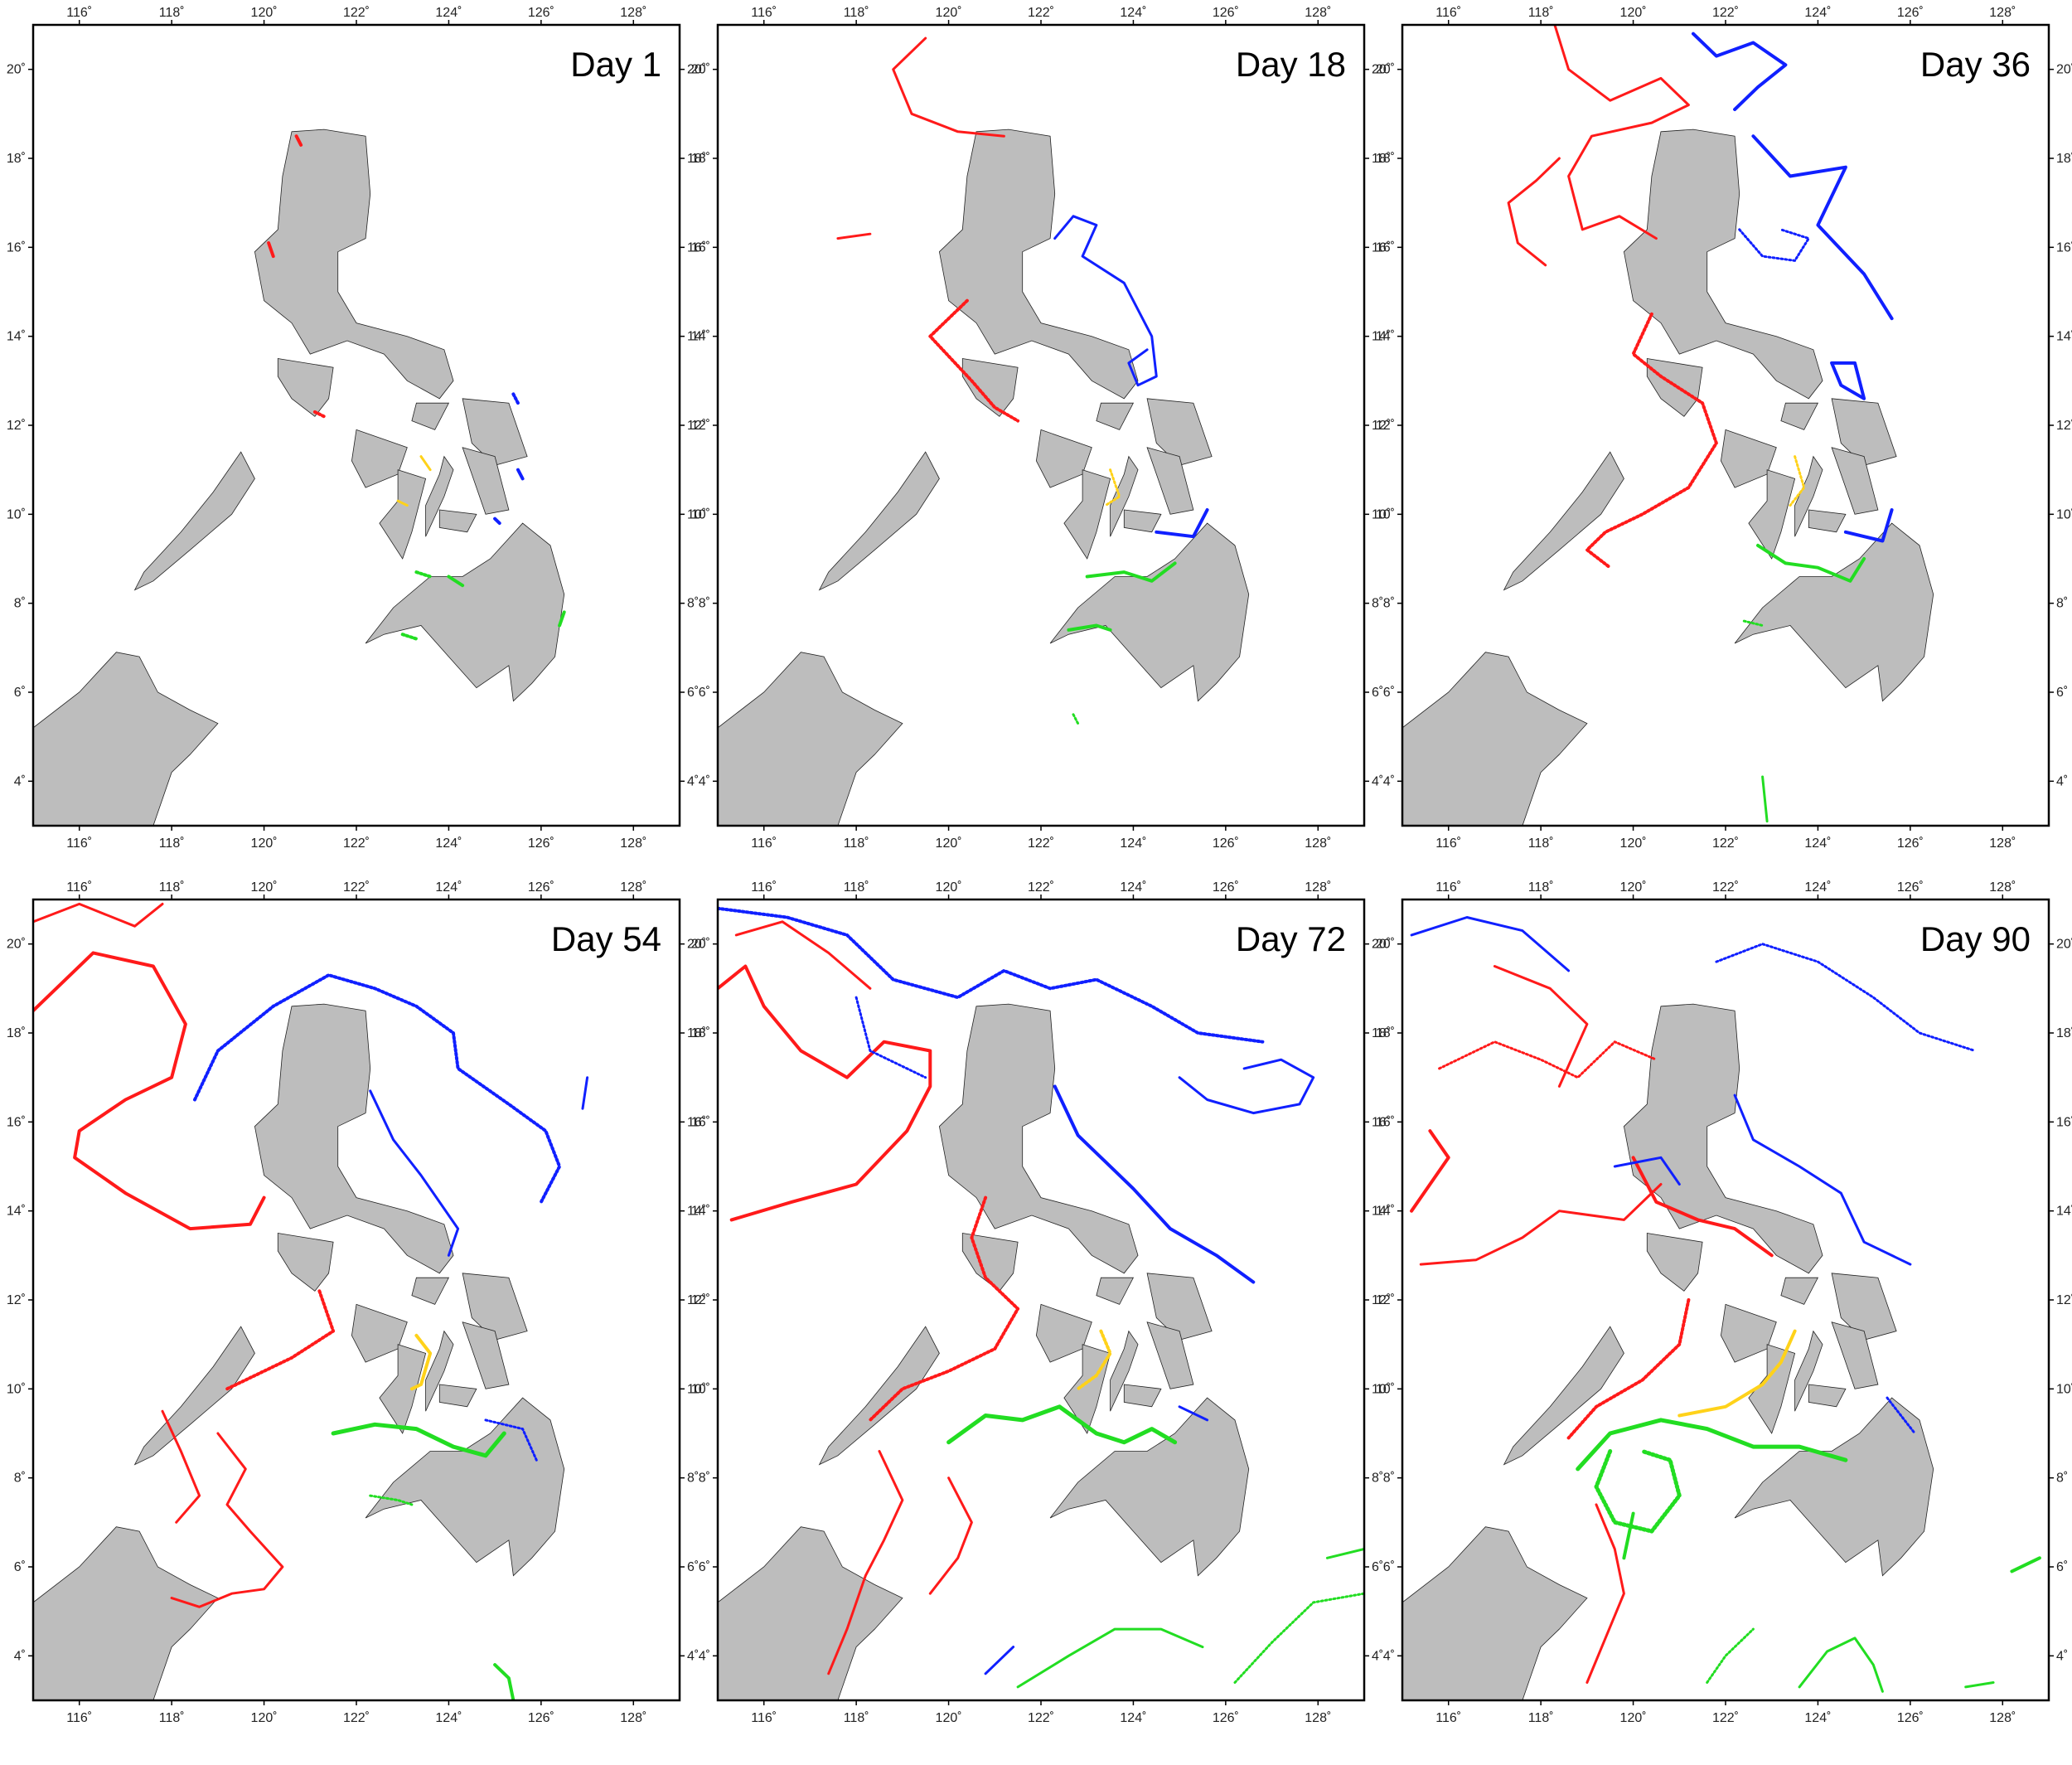 This screenshot has width=2072, height=1765. I want to click on lat-tick-label-right: 16˚, so click(696, 247).